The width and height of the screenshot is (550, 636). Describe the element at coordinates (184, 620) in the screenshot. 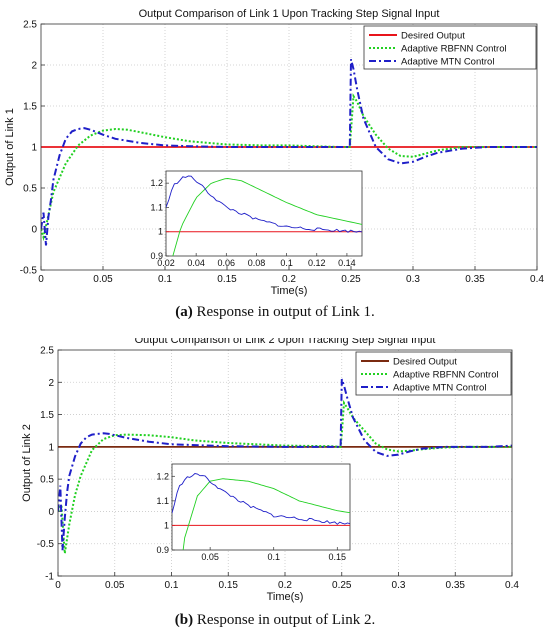

I see `caption-label: (b)` at that location.